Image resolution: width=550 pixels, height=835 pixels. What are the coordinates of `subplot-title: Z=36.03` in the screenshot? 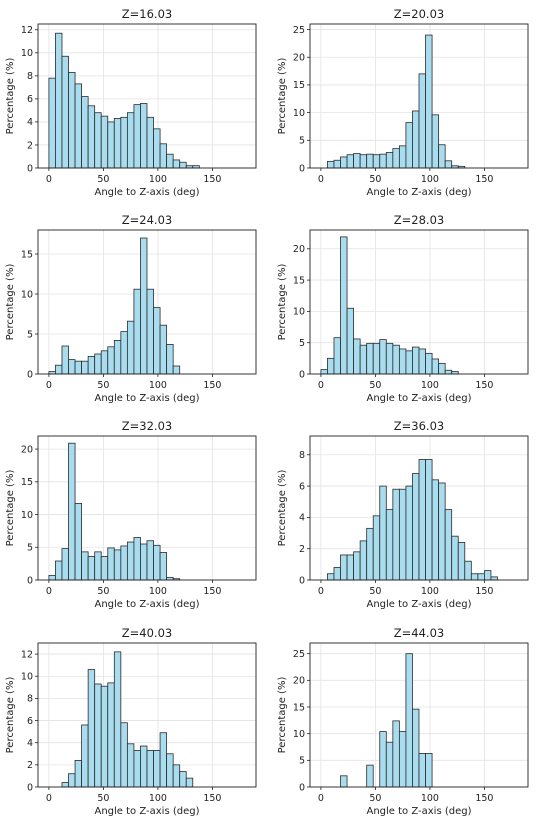 It's located at (419, 426).